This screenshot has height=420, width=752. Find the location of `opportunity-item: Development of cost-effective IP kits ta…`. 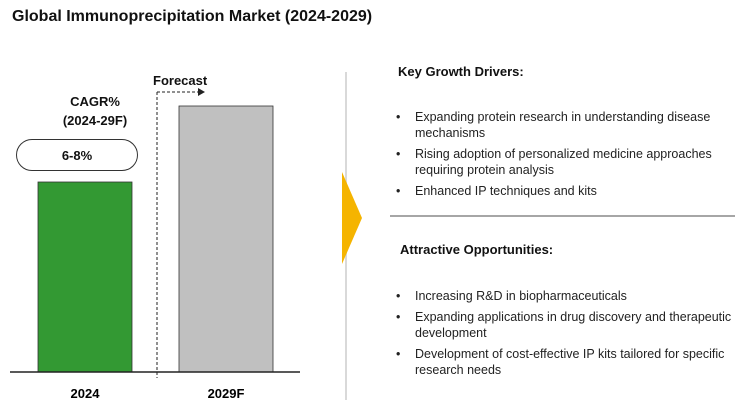

opportunity-item: Development of cost-effective IP kits ta… is located at coordinates (562, 362).